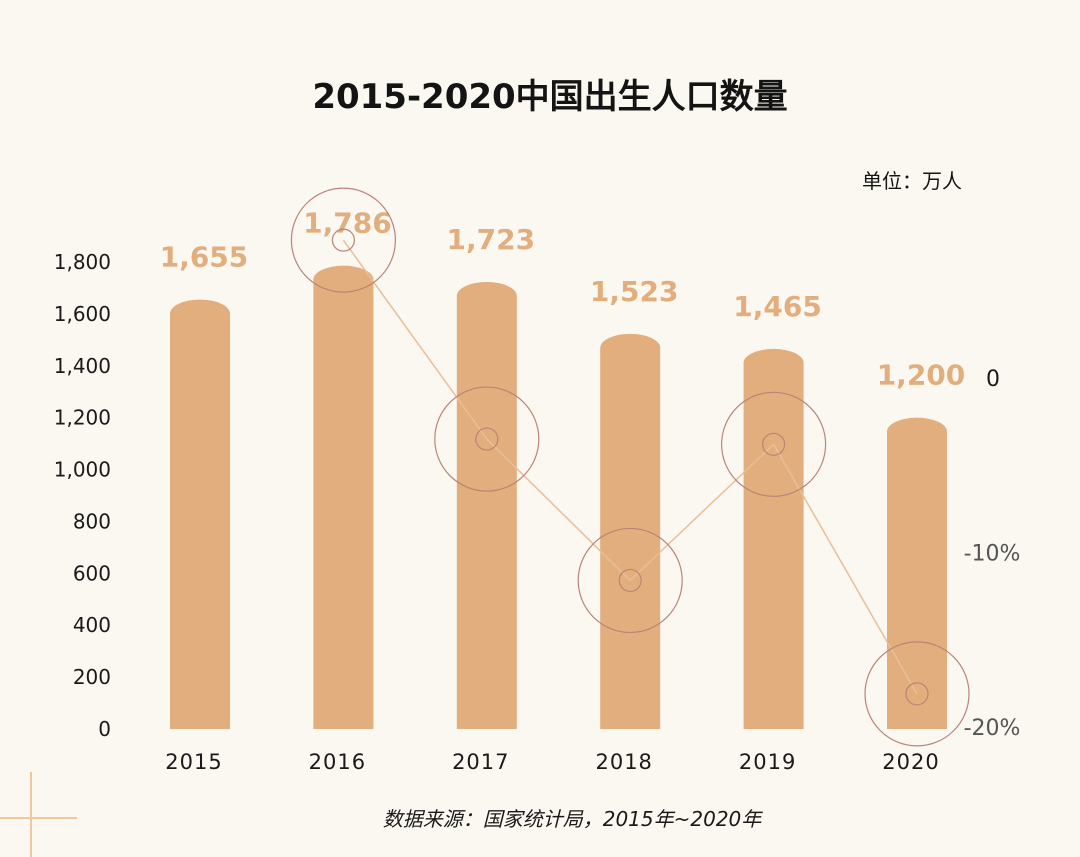  What do you see at coordinates (82, 366) in the screenshot?
I see `y-tick-label: 1,400` at bounding box center [82, 366].